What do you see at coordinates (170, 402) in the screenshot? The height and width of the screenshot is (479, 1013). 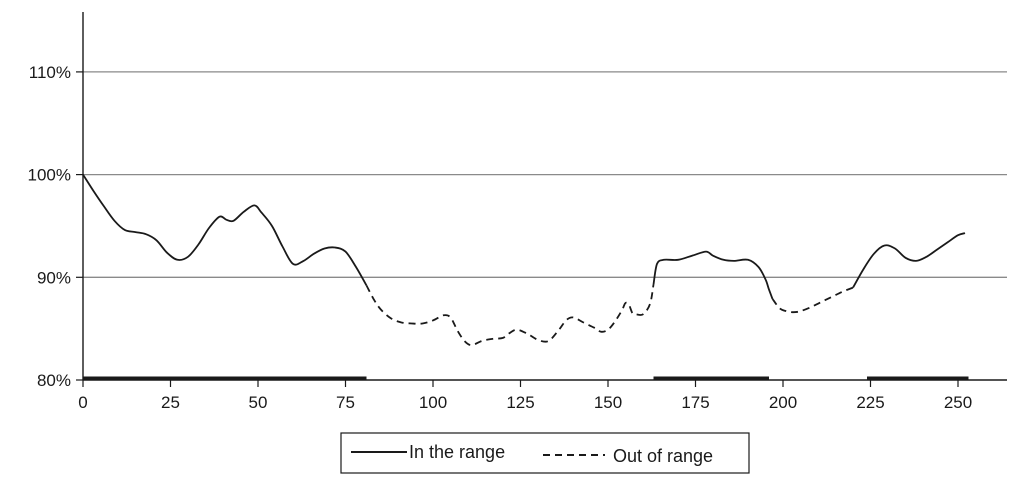 I see `x-tick-label: 25` at bounding box center [170, 402].